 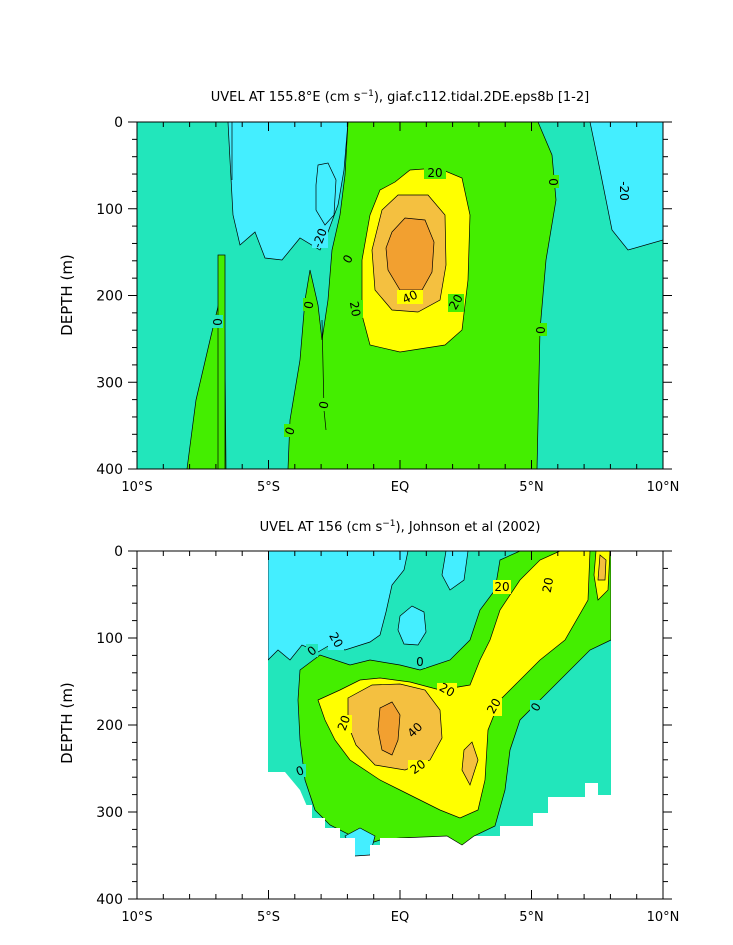 I want to click on bottom-y-tick-label: 300, so click(x=109, y=813).